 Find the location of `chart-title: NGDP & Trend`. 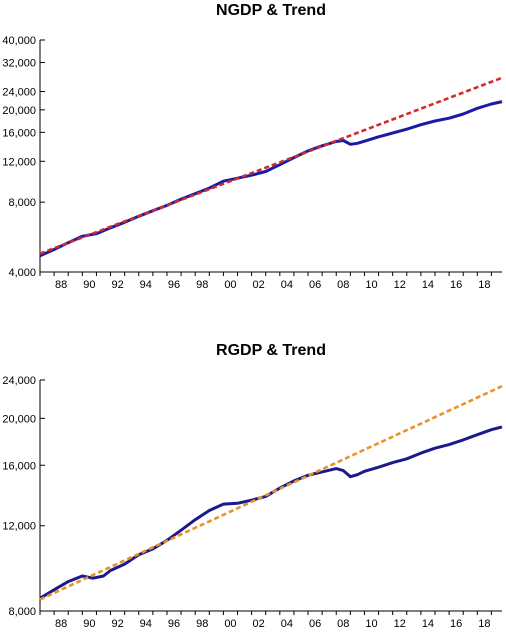

chart-title: NGDP & Trend is located at coordinates (271, 10).